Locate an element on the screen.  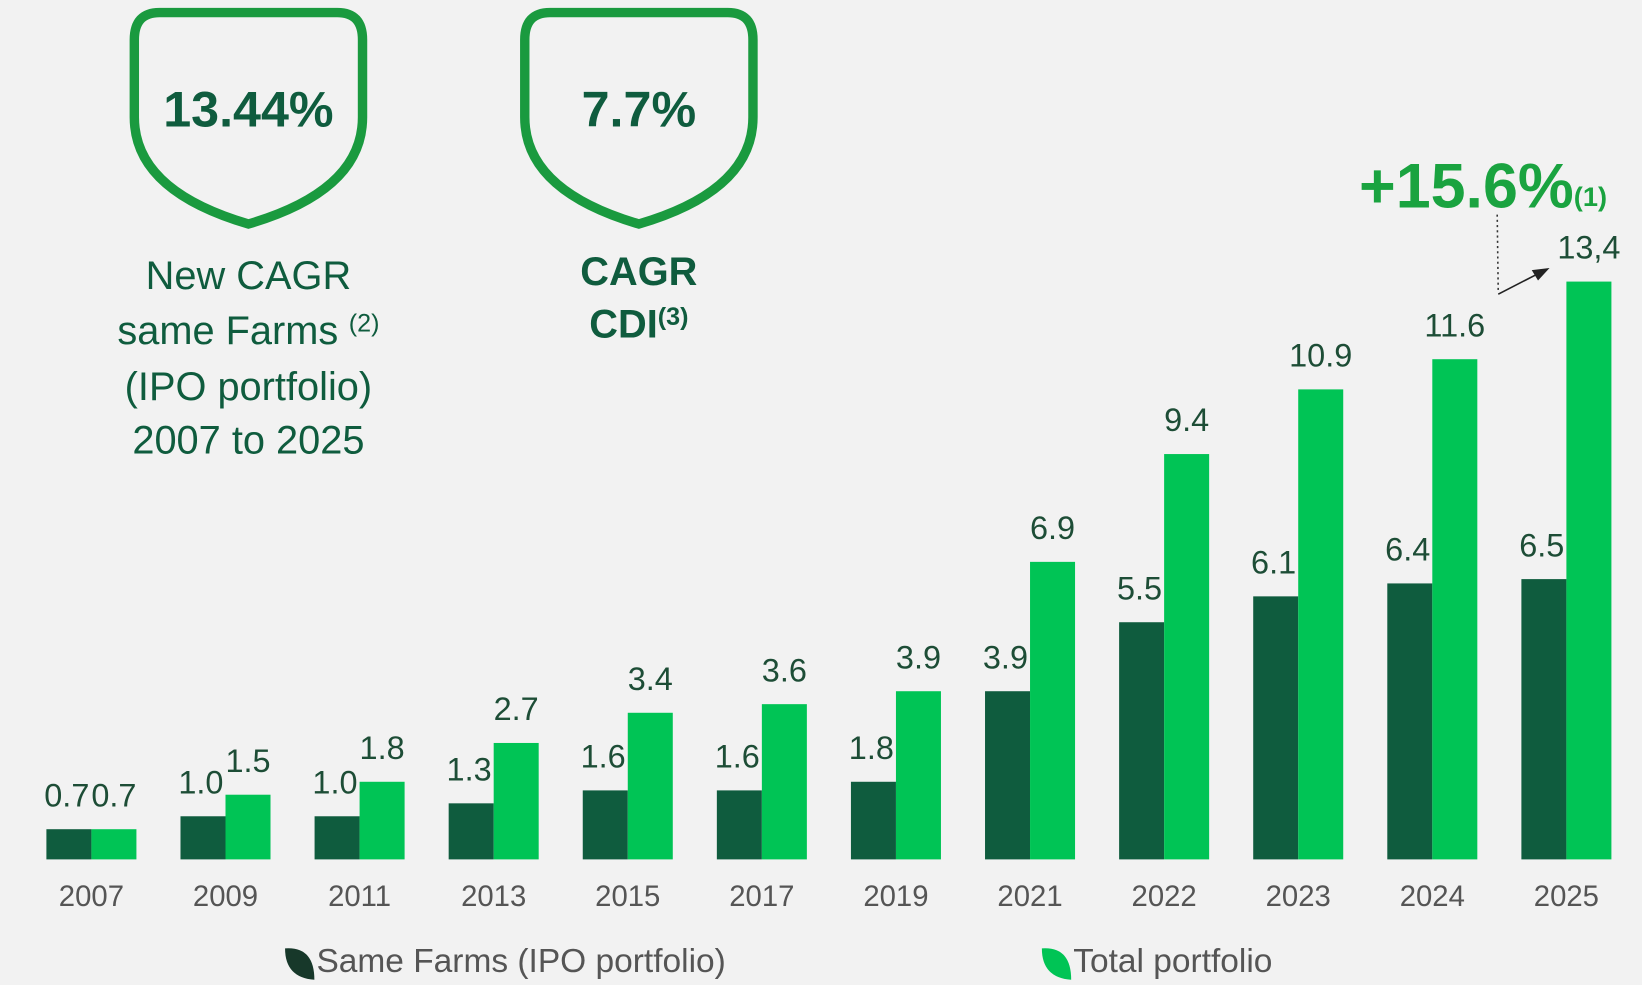
x-tick-label: 2023 is located at coordinates (1298, 896).